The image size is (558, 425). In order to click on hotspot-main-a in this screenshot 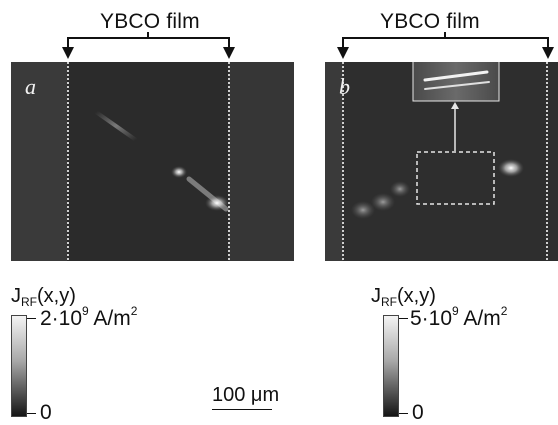, I will do `click(217, 203)`.